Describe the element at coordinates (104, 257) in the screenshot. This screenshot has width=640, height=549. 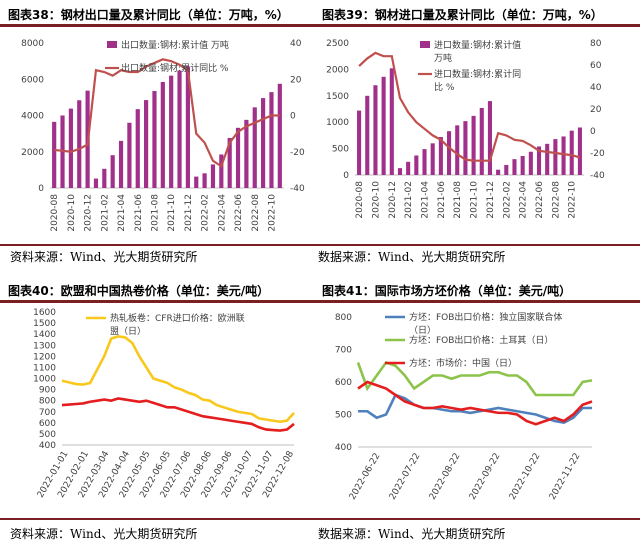
I see `source-1: 资料来源：Wind、光大期货研究所` at that location.